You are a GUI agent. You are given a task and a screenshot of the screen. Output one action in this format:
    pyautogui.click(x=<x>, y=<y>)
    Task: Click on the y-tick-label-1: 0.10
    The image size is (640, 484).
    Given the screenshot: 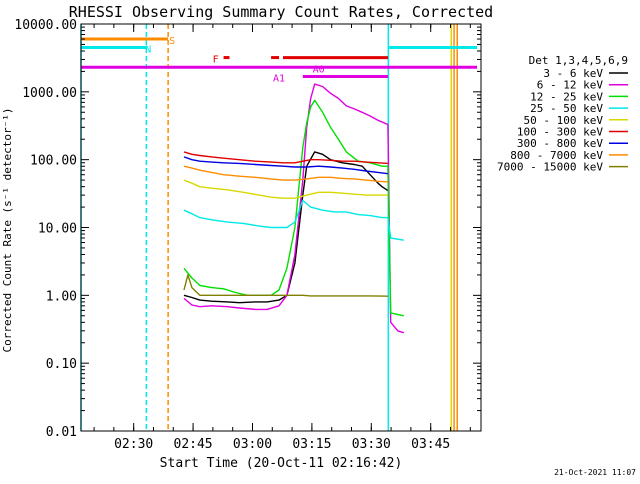 What is the action you would take?
    pyautogui.click(x=61, y=364)
    